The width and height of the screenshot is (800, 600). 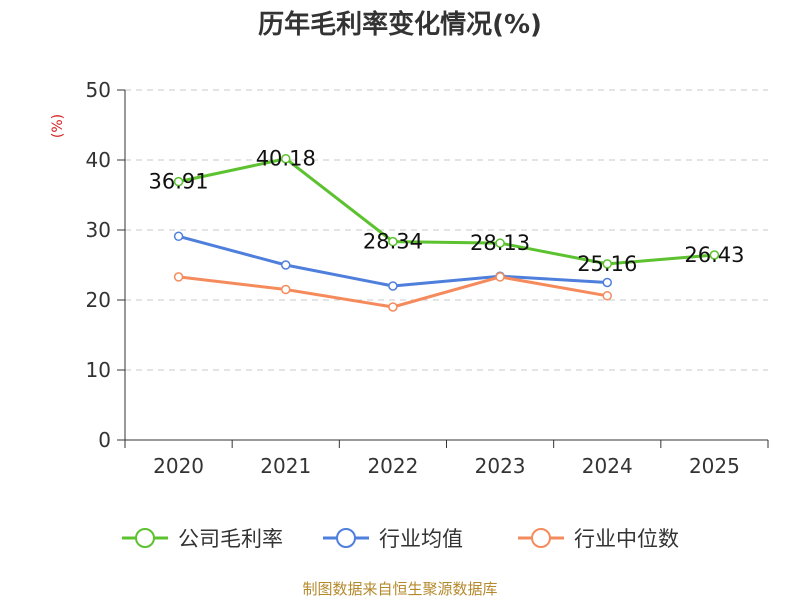 I want to click on data-label: 40.18, so click(x=286, y=159).